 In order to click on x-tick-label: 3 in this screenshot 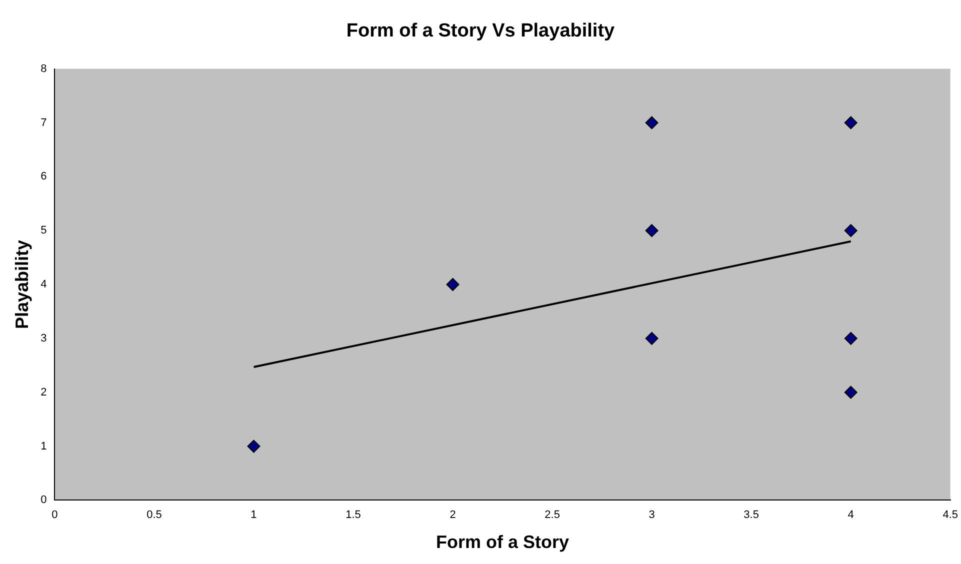, I will do `click(651, 514)`.